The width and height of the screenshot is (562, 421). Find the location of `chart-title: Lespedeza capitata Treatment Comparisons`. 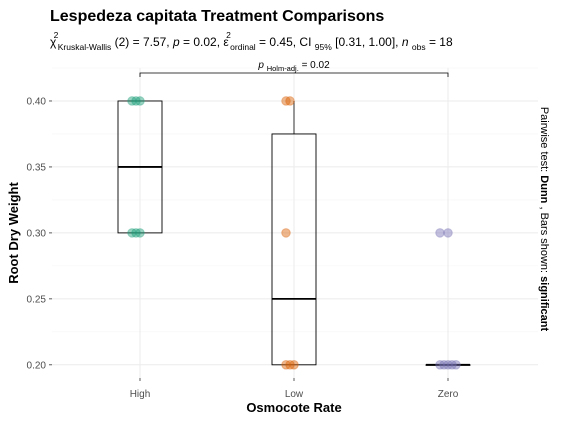

chart-title: Lespedeza capitata Treatment Comparisons is located at coordinates (217, 16).